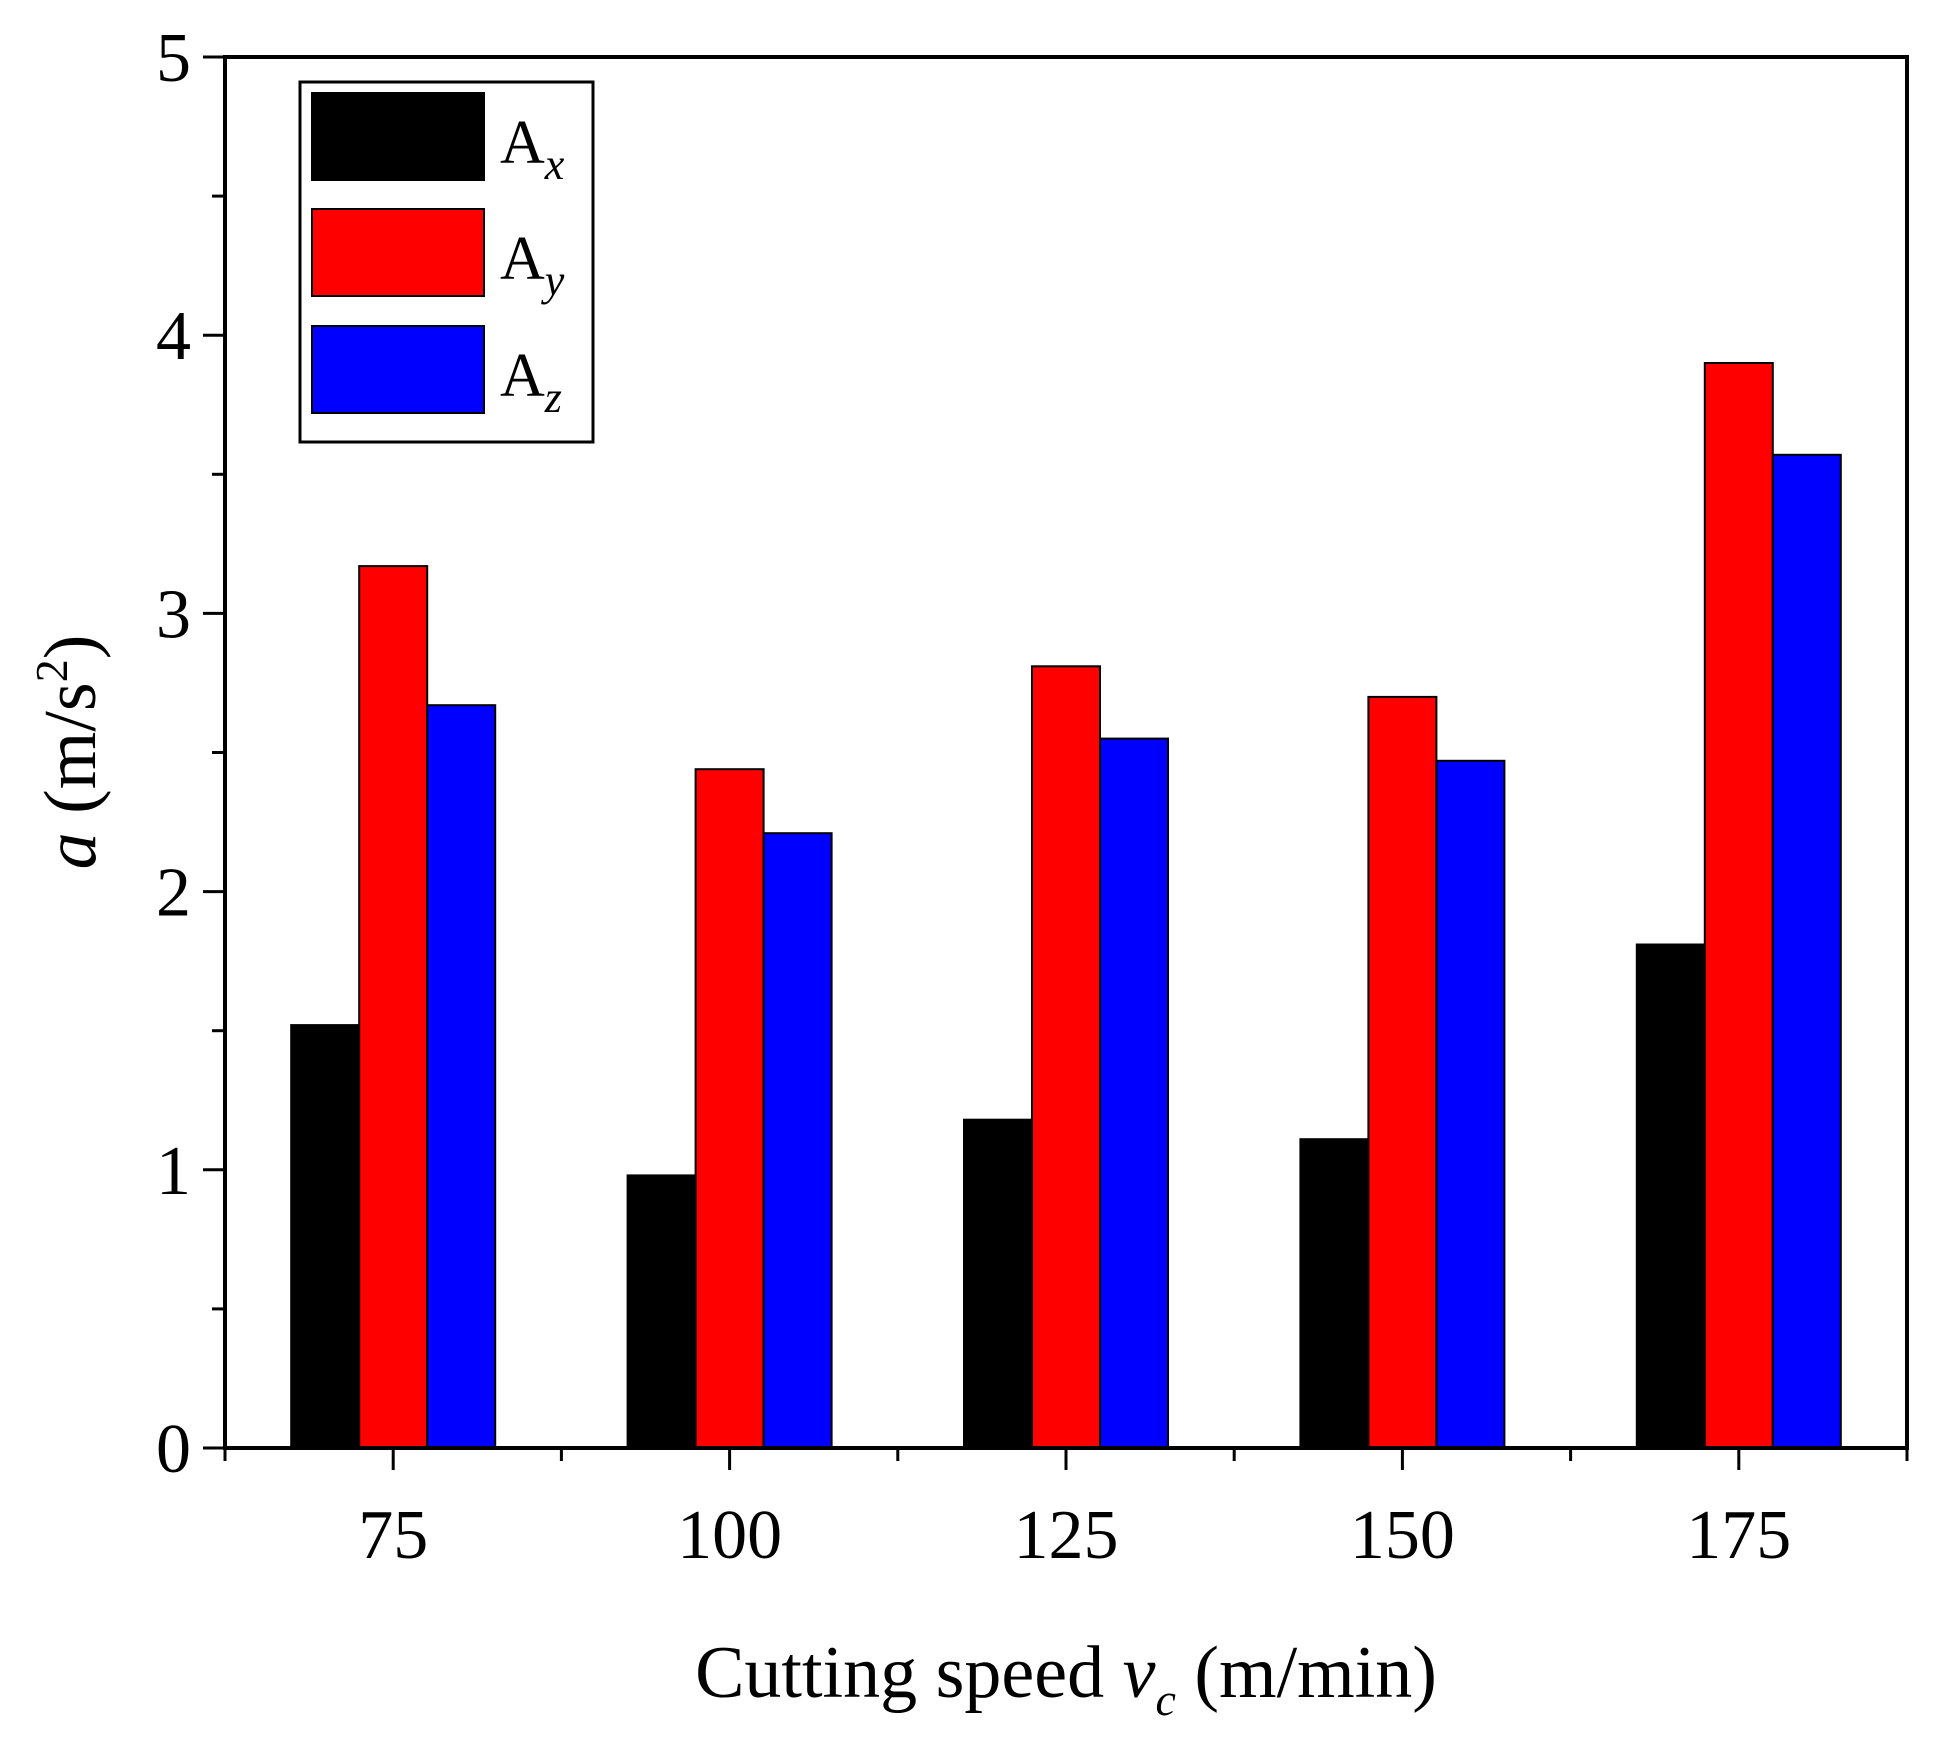 The image size is (1935, 1739). What do you see at coordinates (553, 397) in the screenshot?
I see `legend-label-az-sub: z` at bounding box center [553, 397].